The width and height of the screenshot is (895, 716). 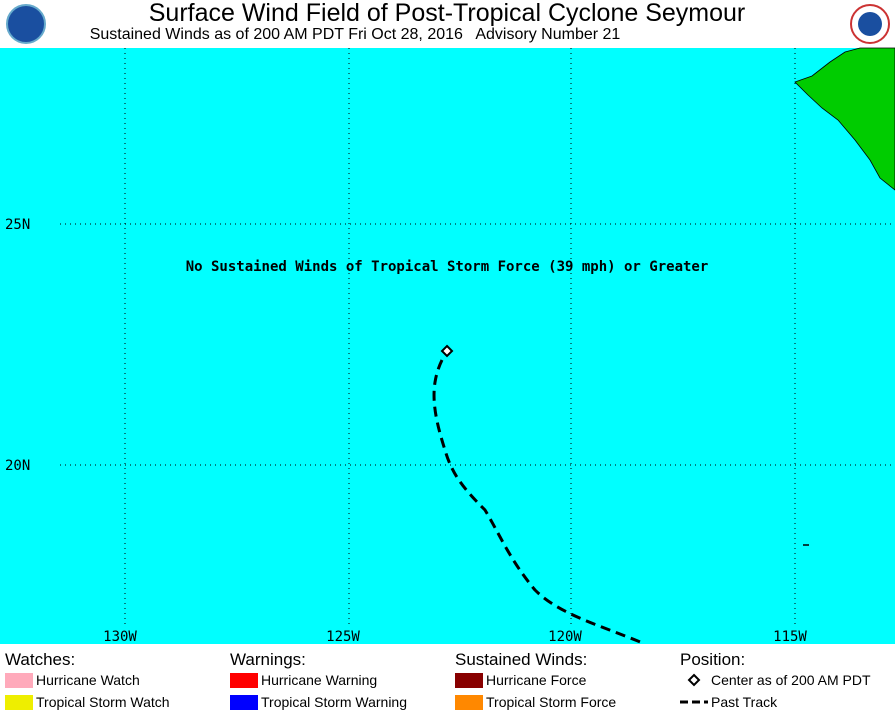 I want to click on legend-label: Tropical Storm Force, so click(x=551, y=702).